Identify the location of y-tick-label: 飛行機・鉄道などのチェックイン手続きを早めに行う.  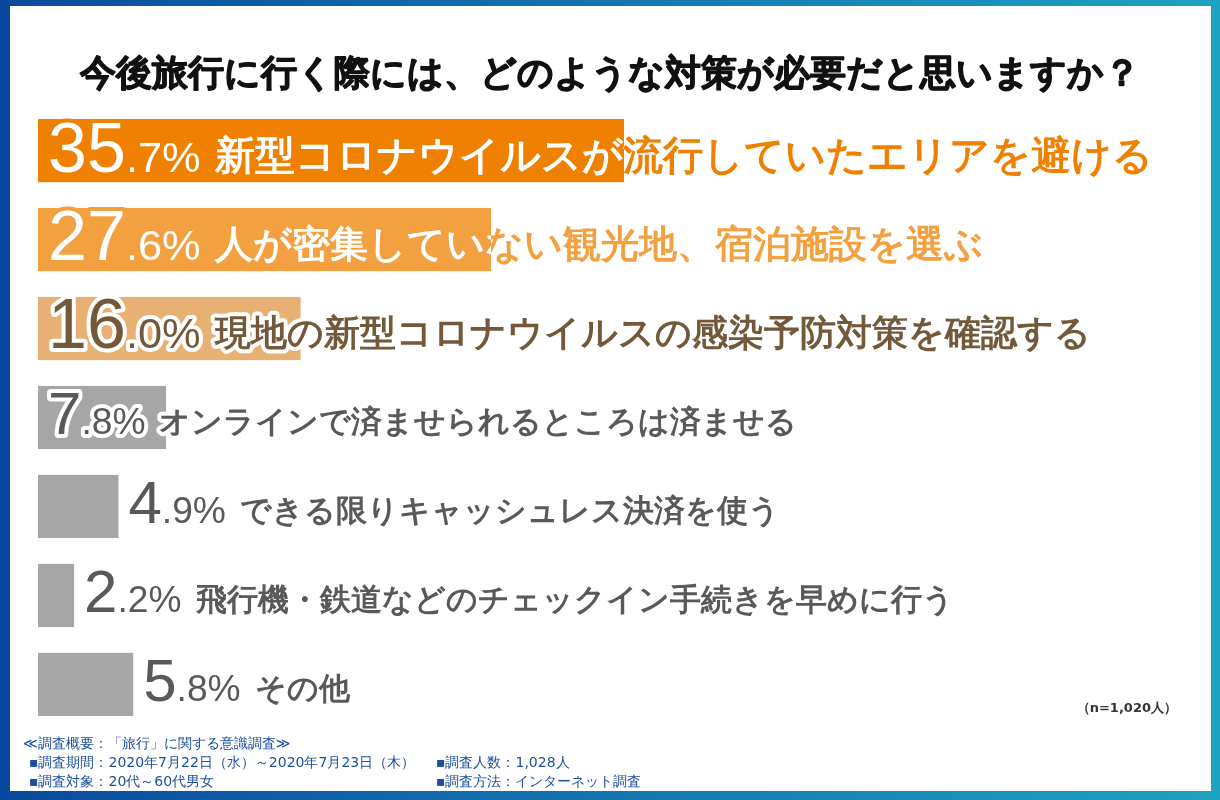
(574, 598).